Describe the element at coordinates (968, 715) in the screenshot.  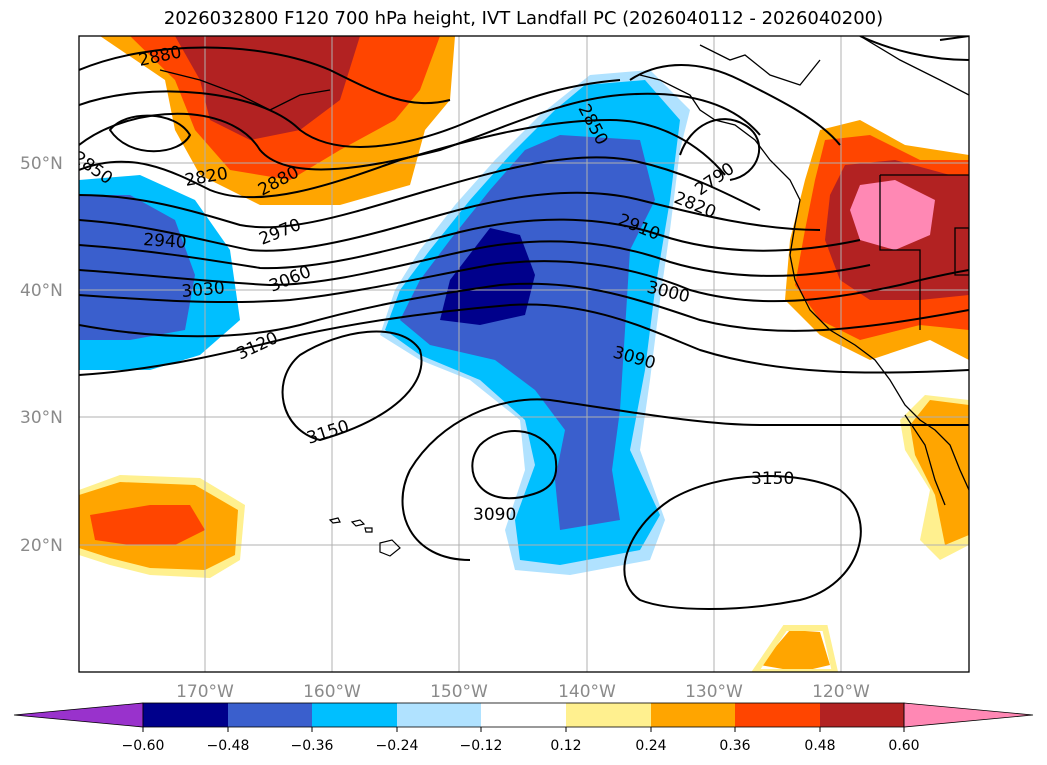
I see `colorbar-extend-high` at that location.